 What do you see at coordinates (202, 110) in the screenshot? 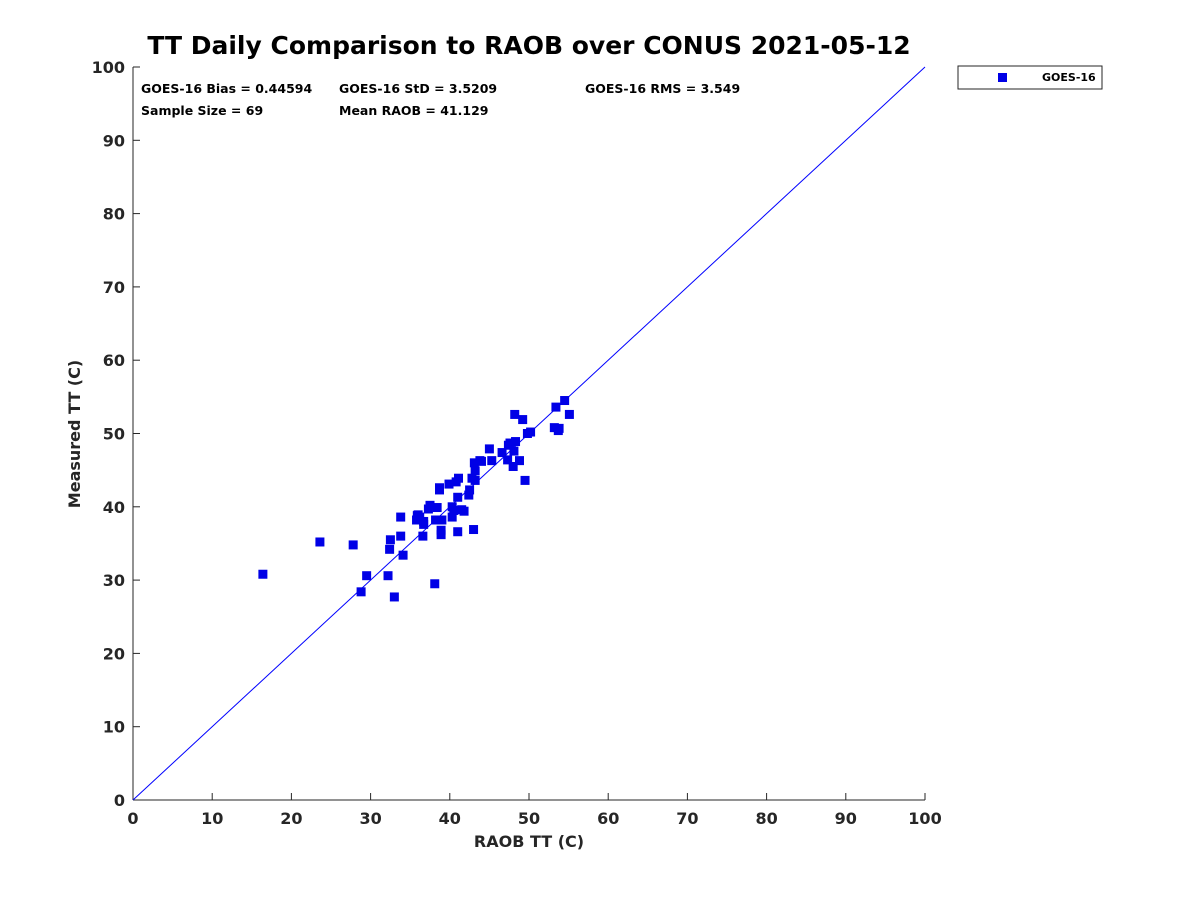
I see `stat-sample-size: Sample Size = 69` at bounding box center [202, 110].